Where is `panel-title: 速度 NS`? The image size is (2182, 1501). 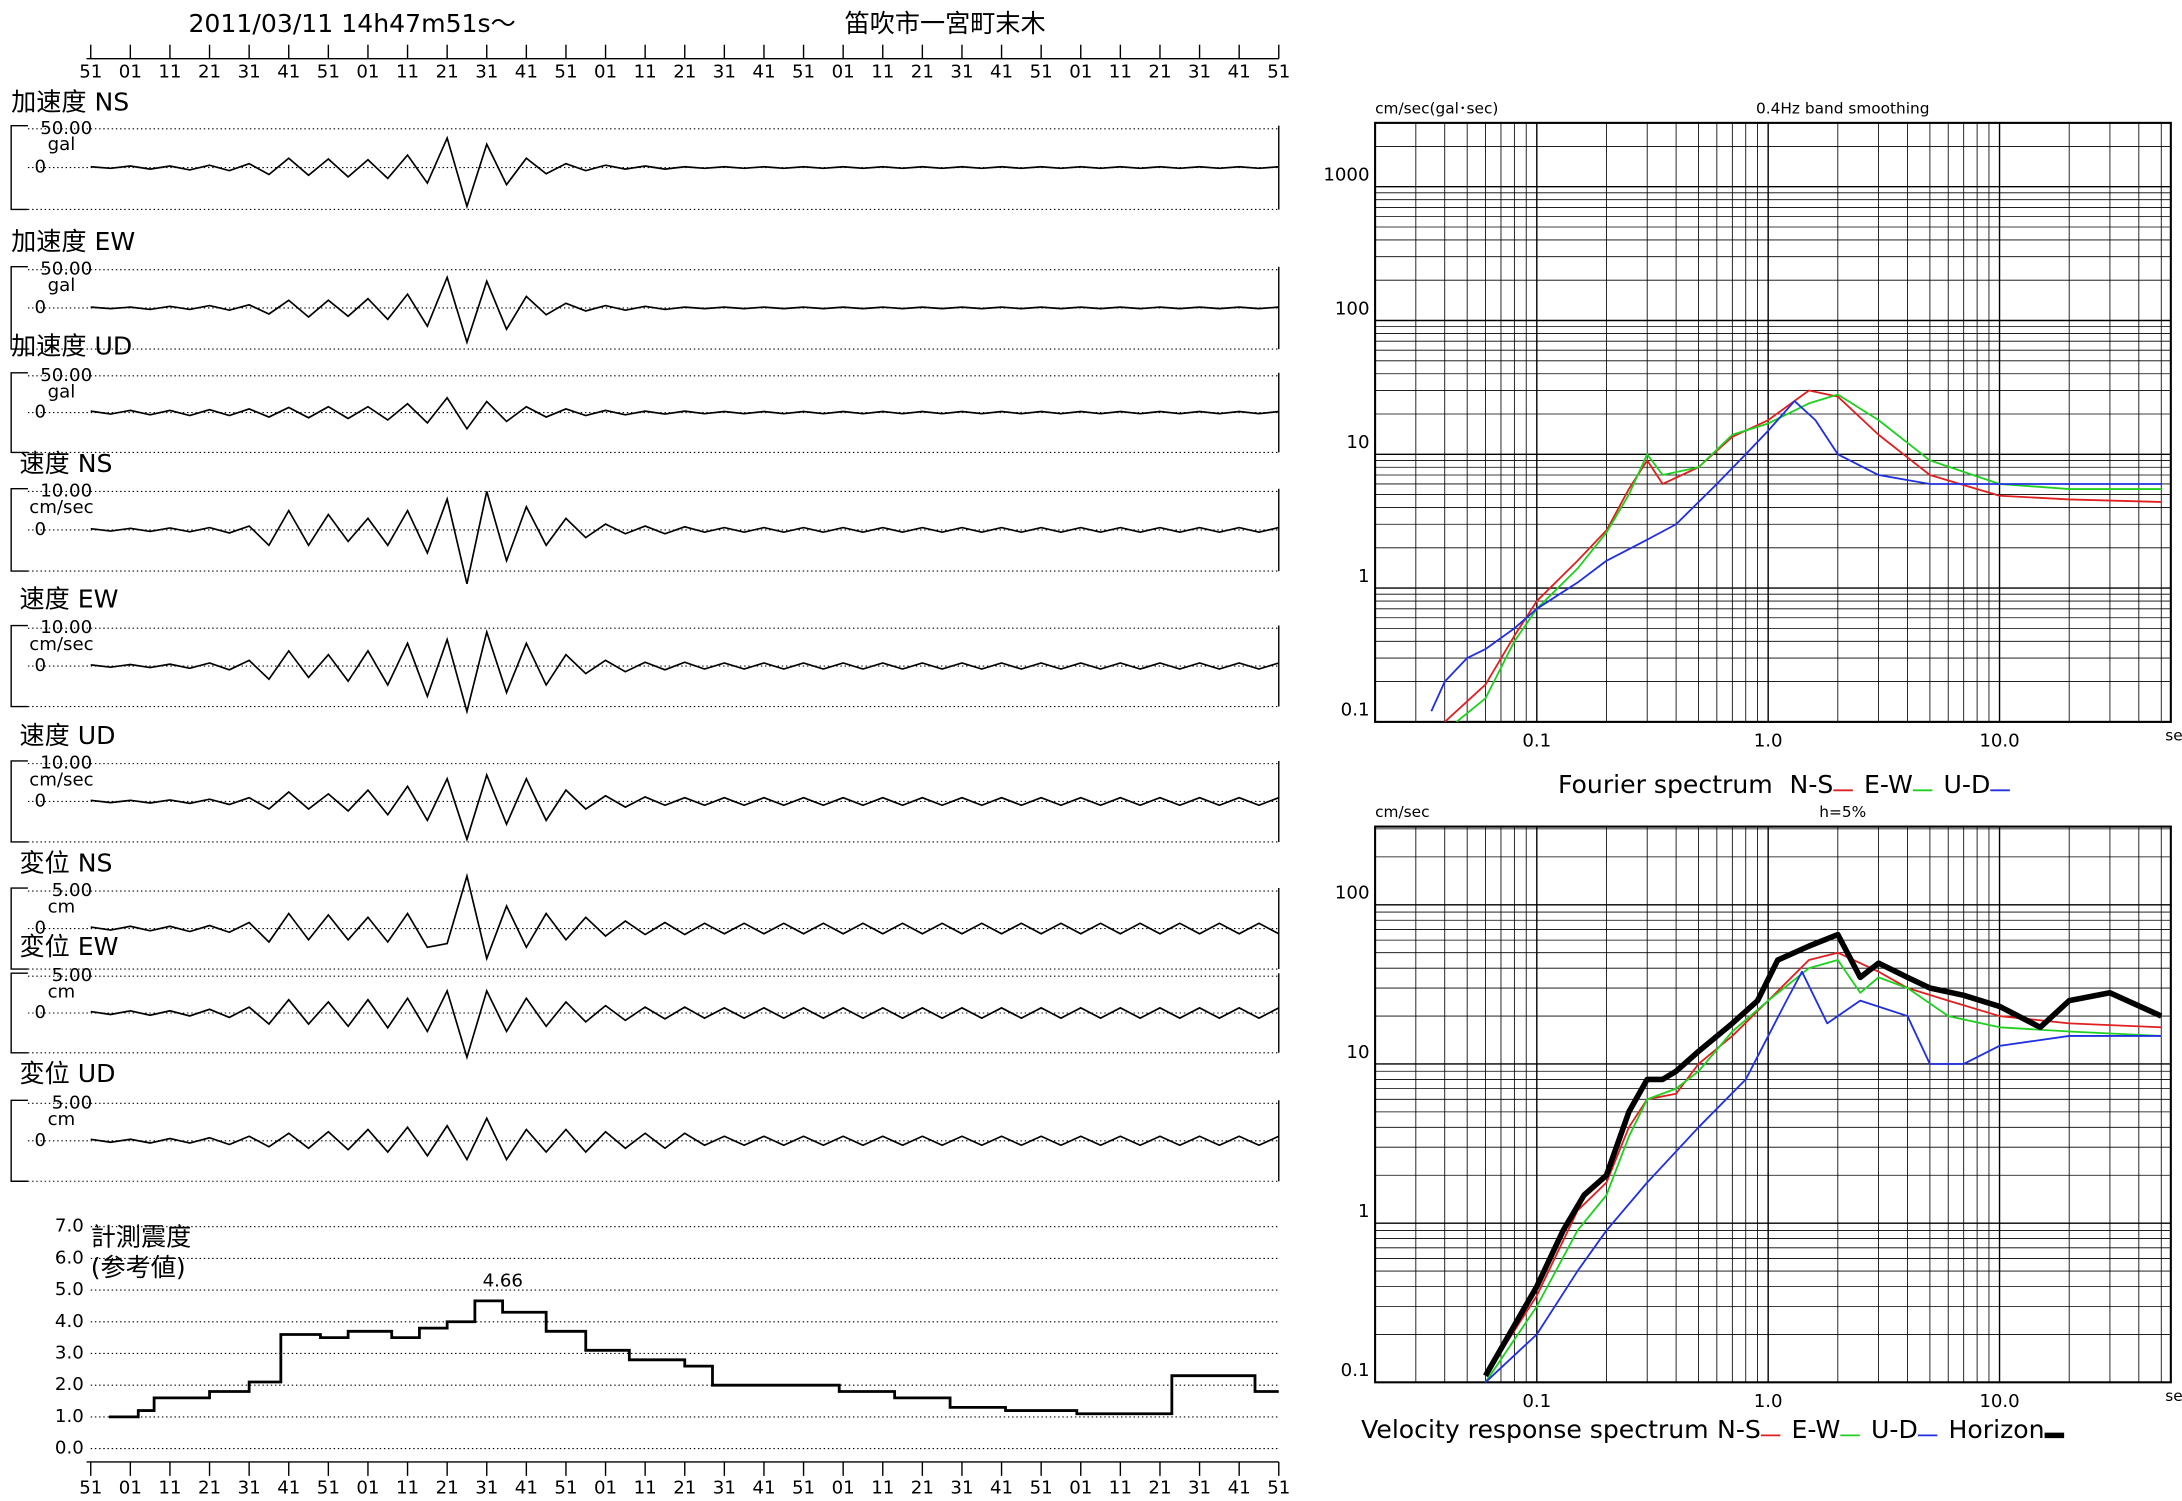 panel-title: 速度 NS is located at coordinates (66, 463).